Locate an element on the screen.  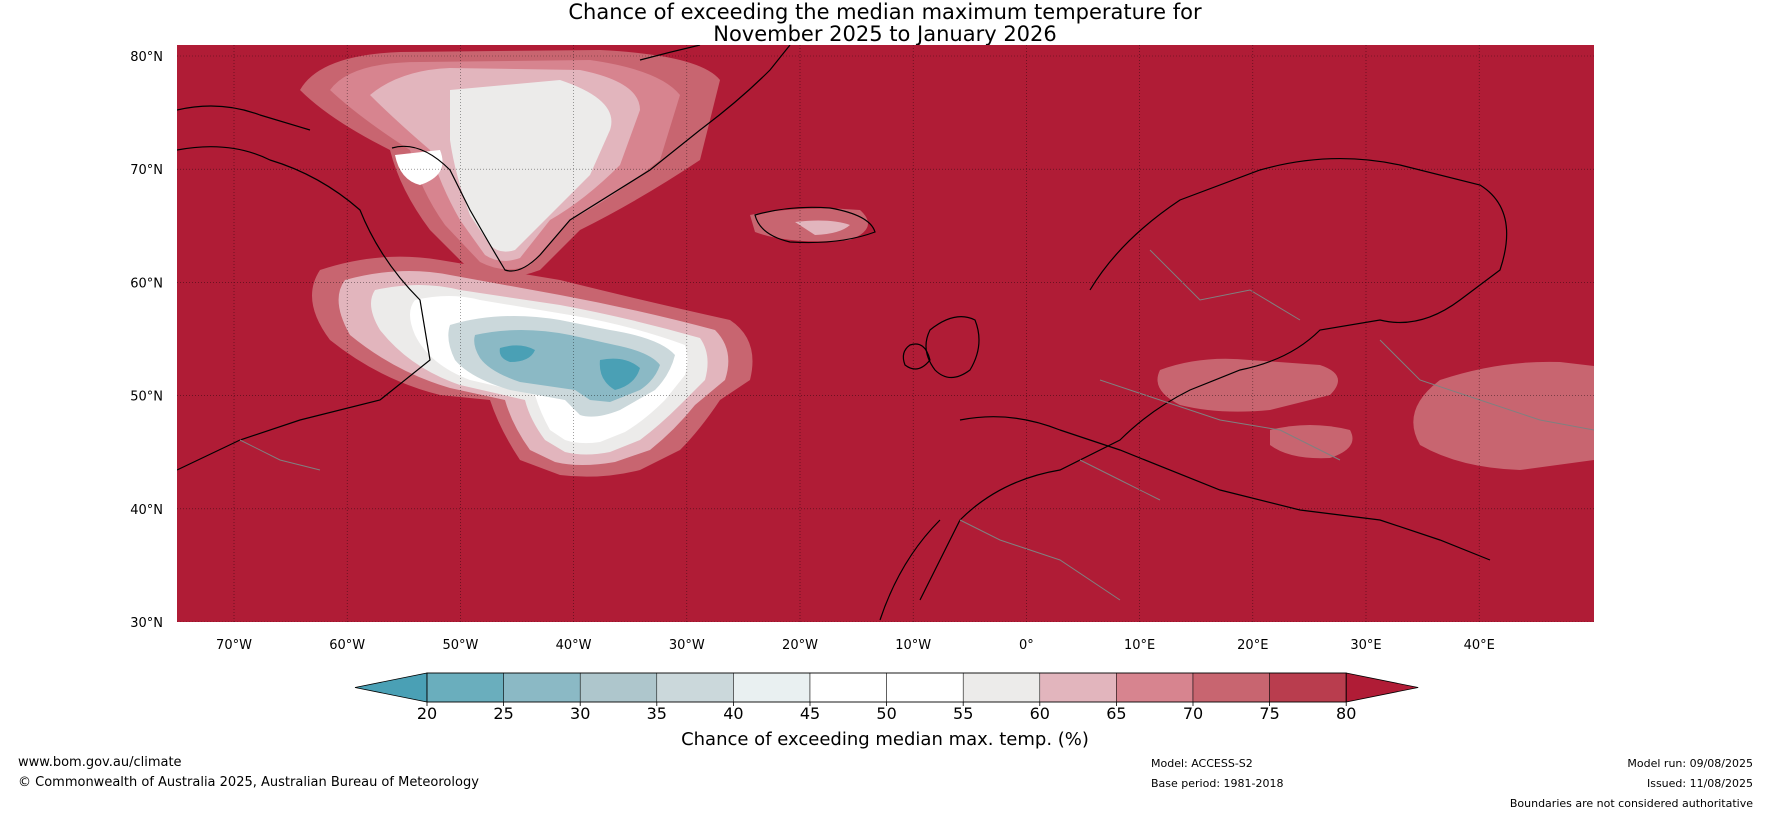
latitude-tick-label: 60°N is located at coordinates (146, 283).